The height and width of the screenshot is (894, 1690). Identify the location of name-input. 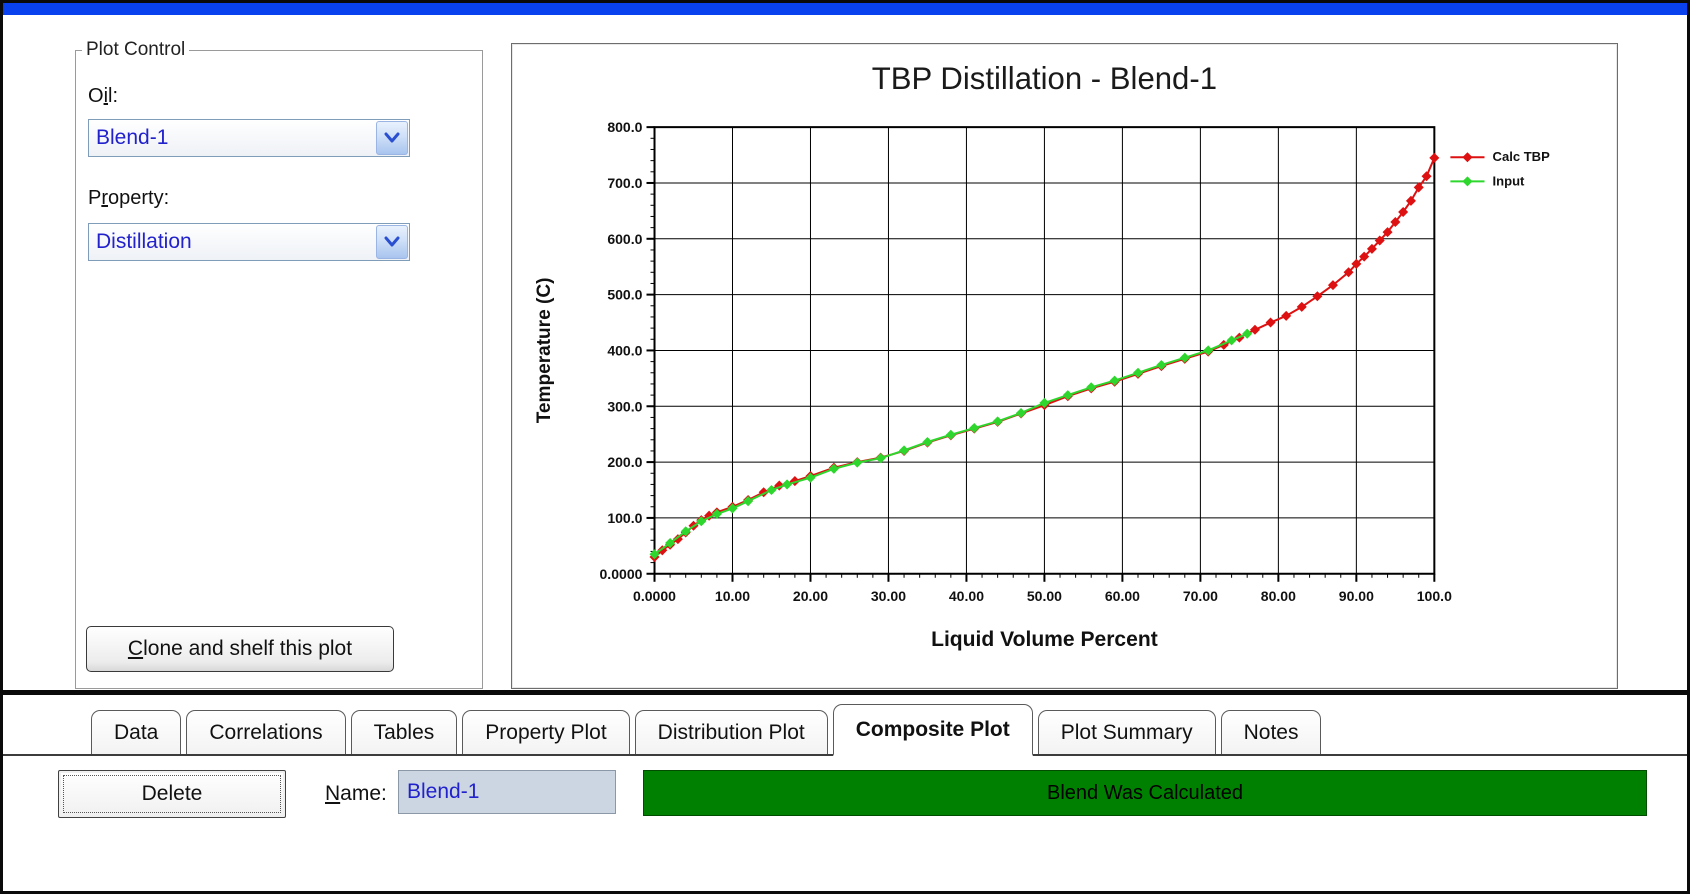
(507, 792).